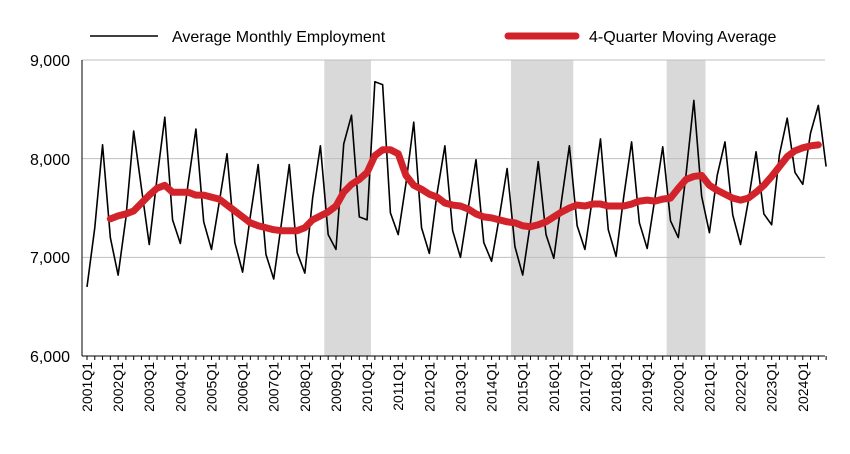  What do you see at coordinates (772, 387) in the screenshot?
I see `x-tick-label: 2023Q1` at bounding box center [772, 387].